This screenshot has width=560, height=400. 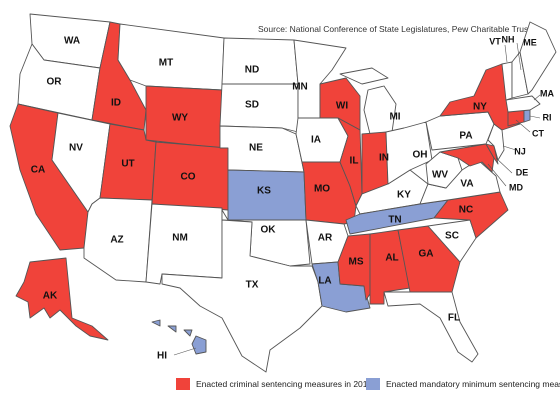 I want to click on state-nm, so click(x=184, y=244).